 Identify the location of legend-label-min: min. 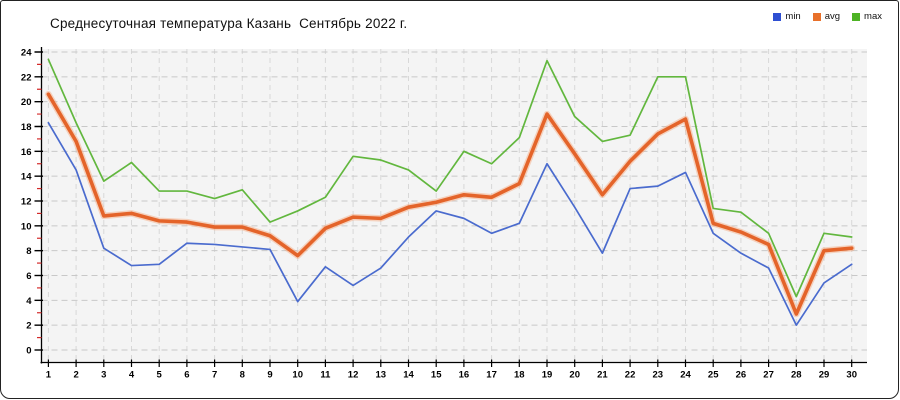
(793, 16).